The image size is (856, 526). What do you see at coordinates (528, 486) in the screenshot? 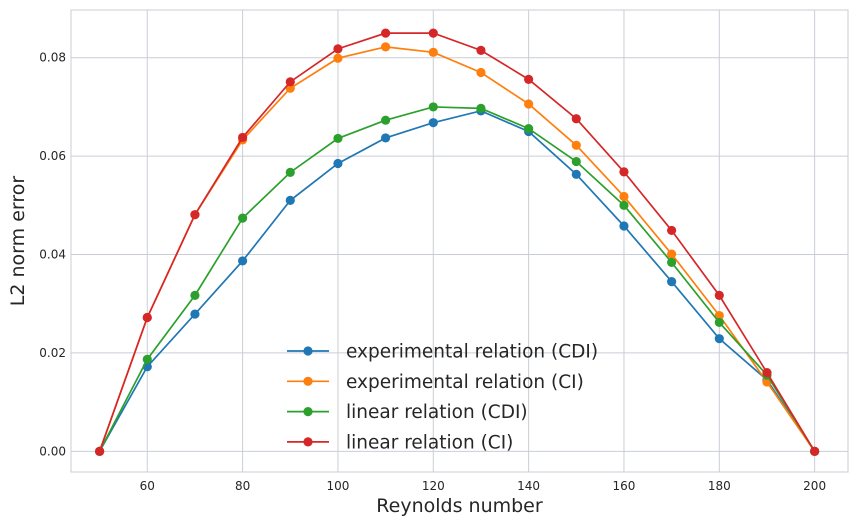
I see `x-tick-label: 140` at bounding box center [528, 486].